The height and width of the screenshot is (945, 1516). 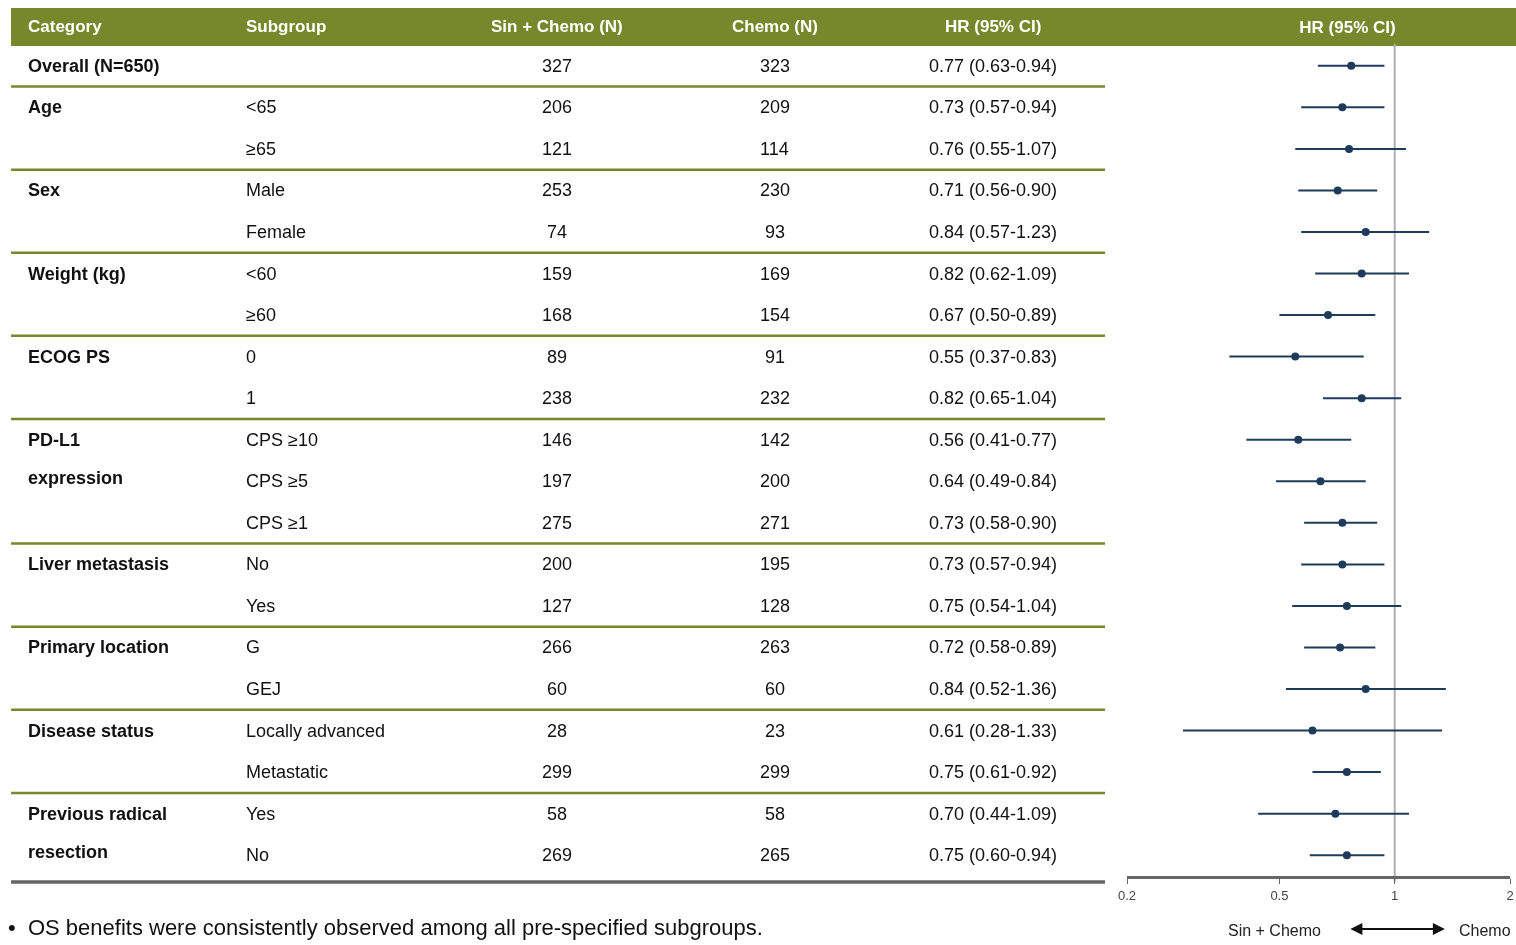 What do you see at coordinates (557, 606) in the screenshot?
I see `text: 127` at bounding box center [557, 606].